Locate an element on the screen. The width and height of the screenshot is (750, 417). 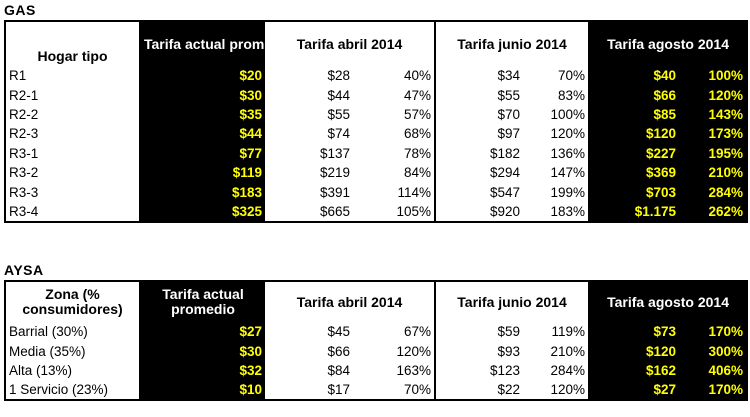
august-value: $227 is located at coordinates (634, 153).